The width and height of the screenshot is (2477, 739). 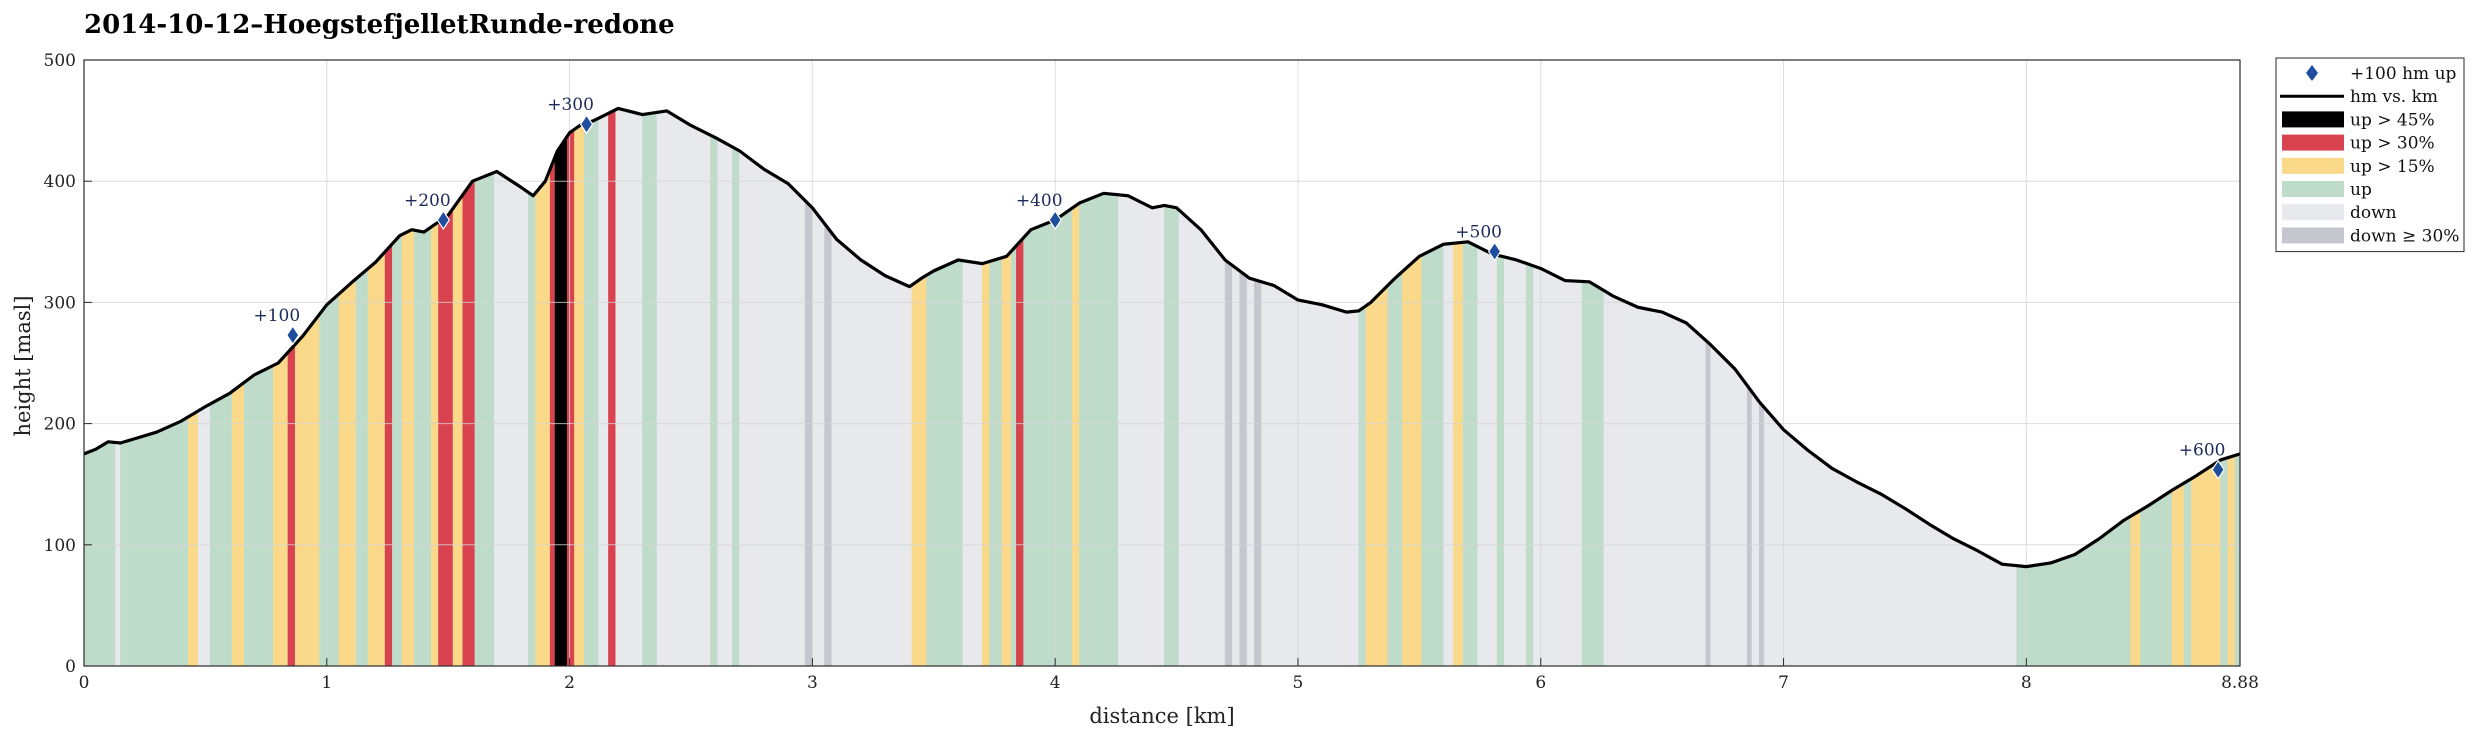 I want to click on x-tick-label: 6, so click(x=1540, y=683).